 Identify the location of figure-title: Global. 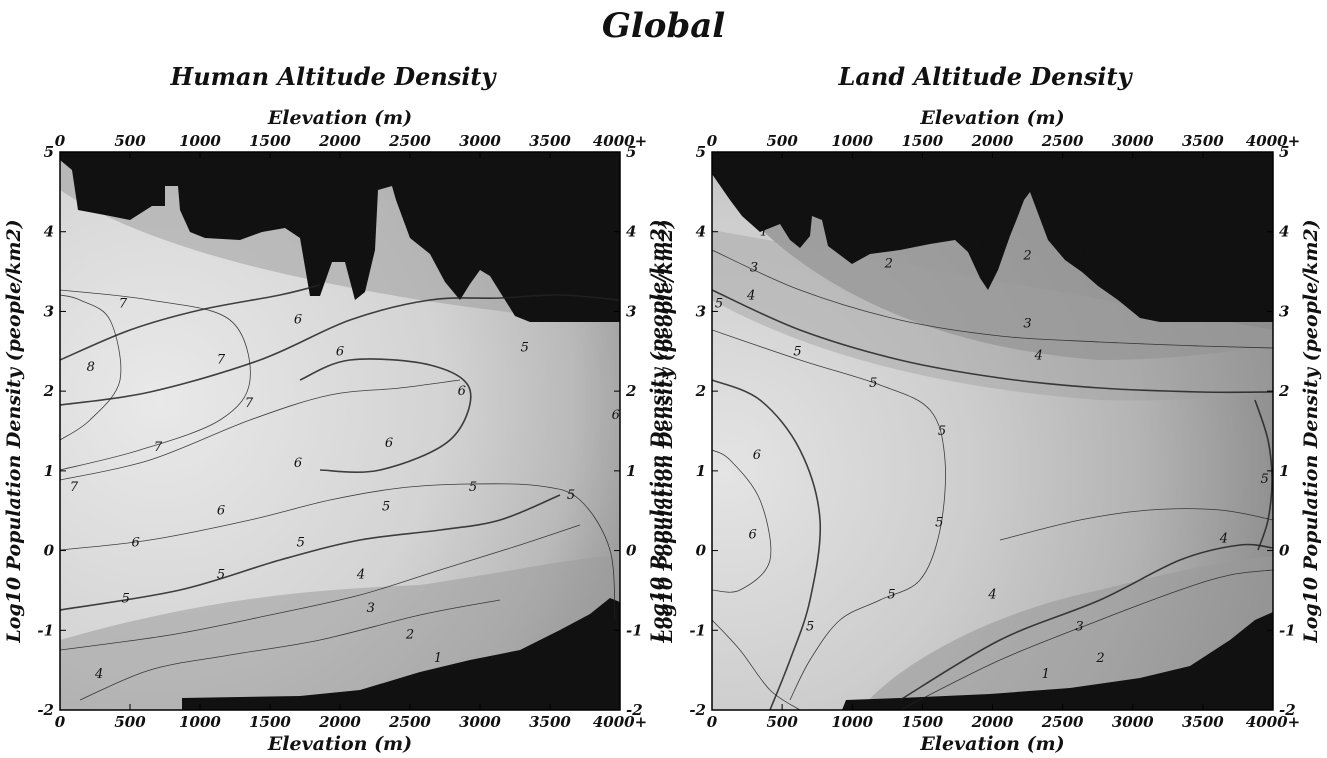
(663, 26).